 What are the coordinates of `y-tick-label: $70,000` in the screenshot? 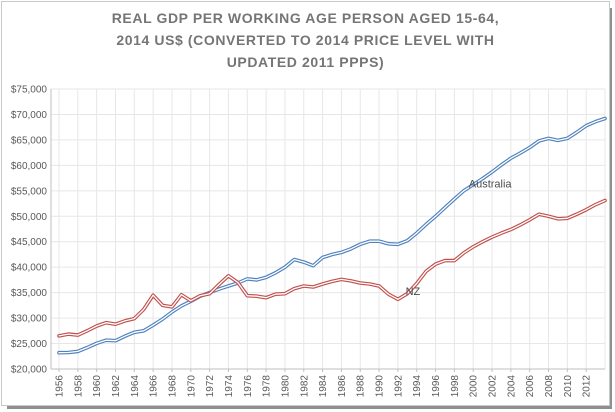 It's located at (29, 115).